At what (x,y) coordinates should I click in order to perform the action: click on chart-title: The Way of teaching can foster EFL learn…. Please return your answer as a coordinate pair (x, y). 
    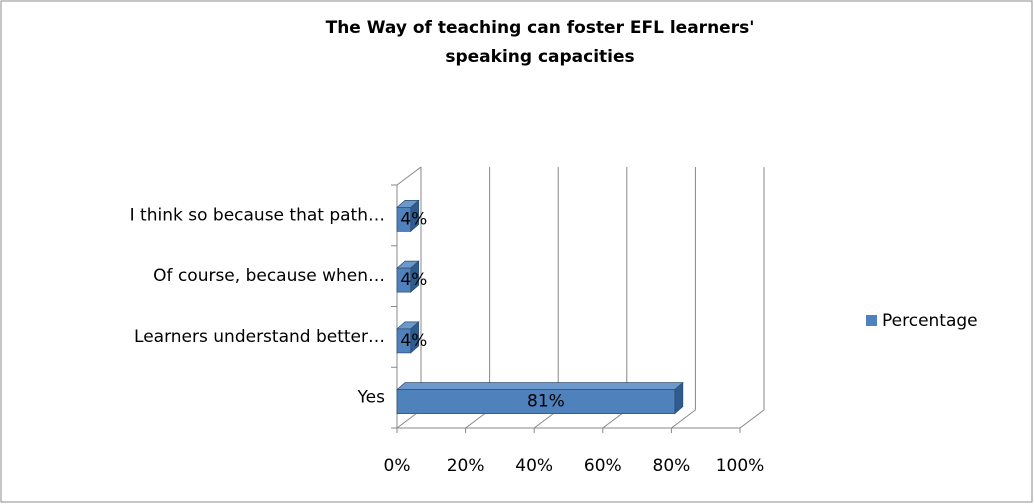
    Looking at the image, I should click on (540, 28).